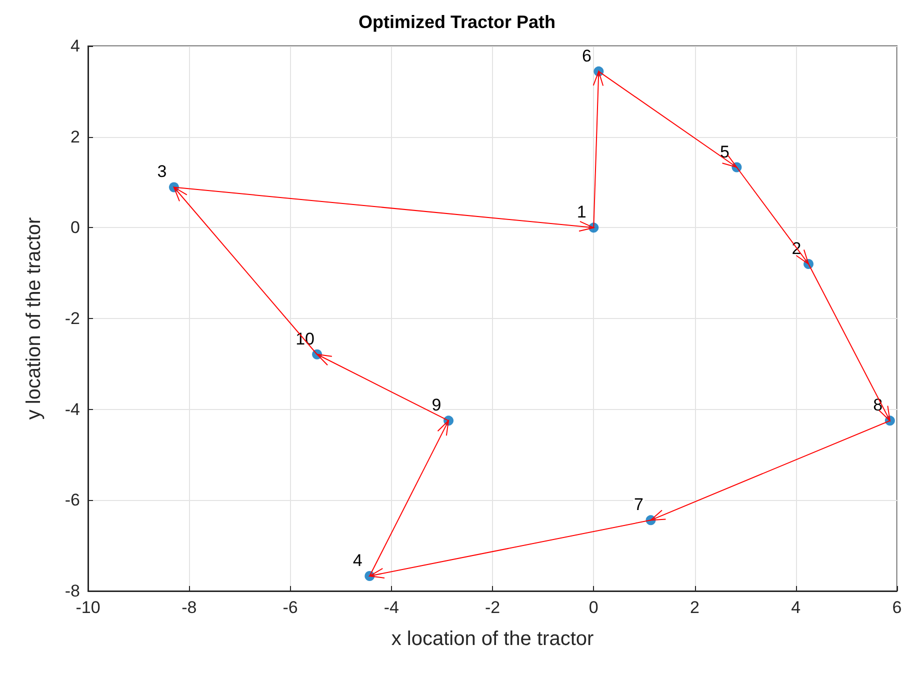  I want to click on annotation: 8, so click(878, 405).